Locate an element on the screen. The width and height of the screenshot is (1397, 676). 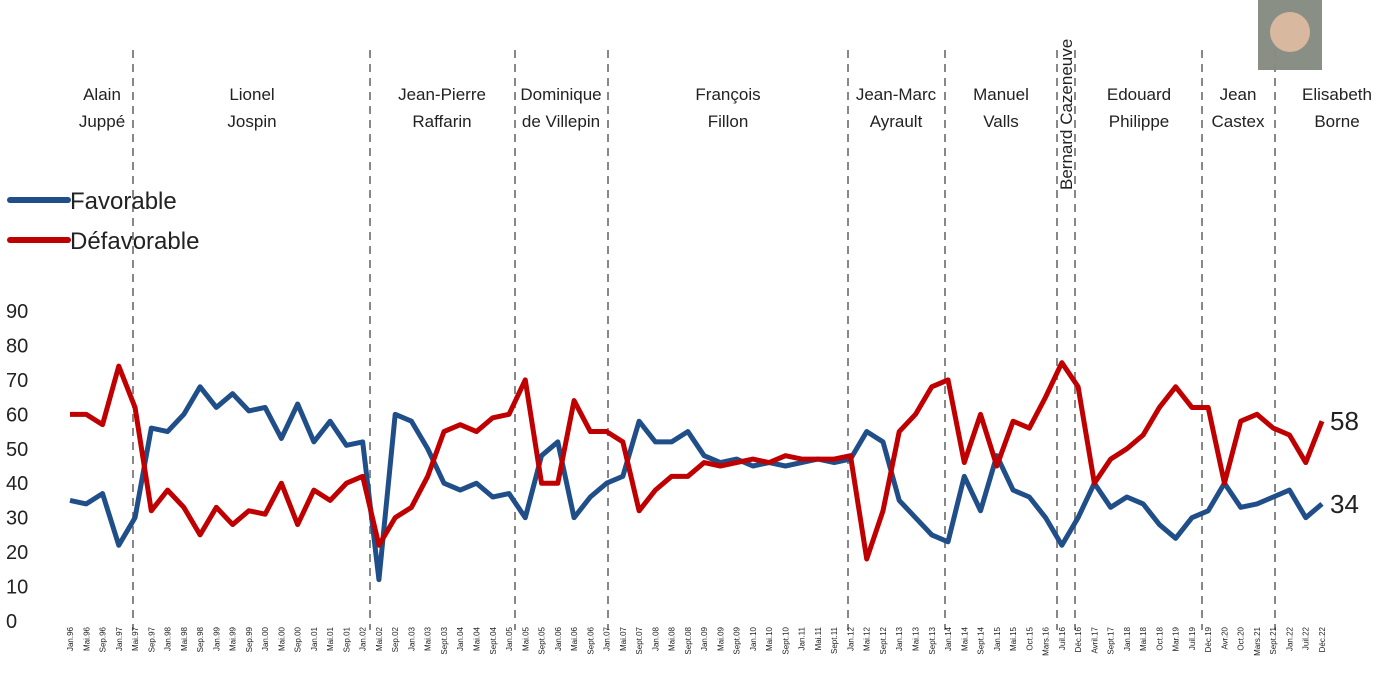
x-tick-label: Mai.08 is located at coordinates (672, 638).